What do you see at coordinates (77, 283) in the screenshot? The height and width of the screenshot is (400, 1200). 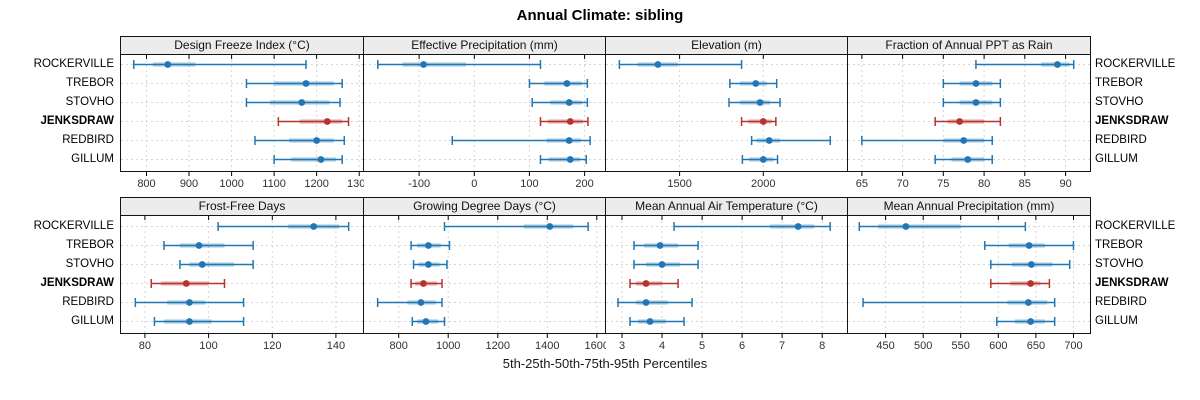 I see `station-label-left-jenksdraw: JENKSDRAW` at bounding box center [77, 283].